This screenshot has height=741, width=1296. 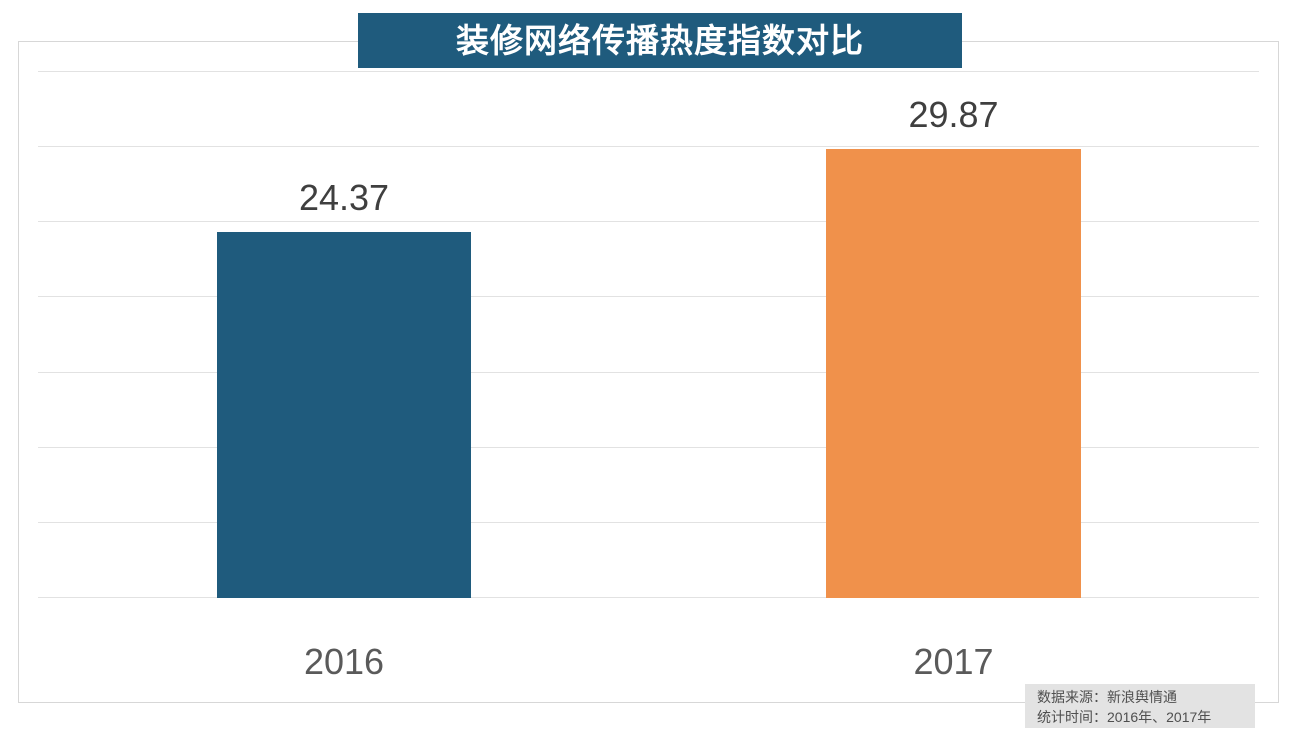 What do you see at coordinates (1107, 697) in the screenshot?
I see `data-source-text: 数据来源：新浪舆情通` at bounding box center [1107, 697].